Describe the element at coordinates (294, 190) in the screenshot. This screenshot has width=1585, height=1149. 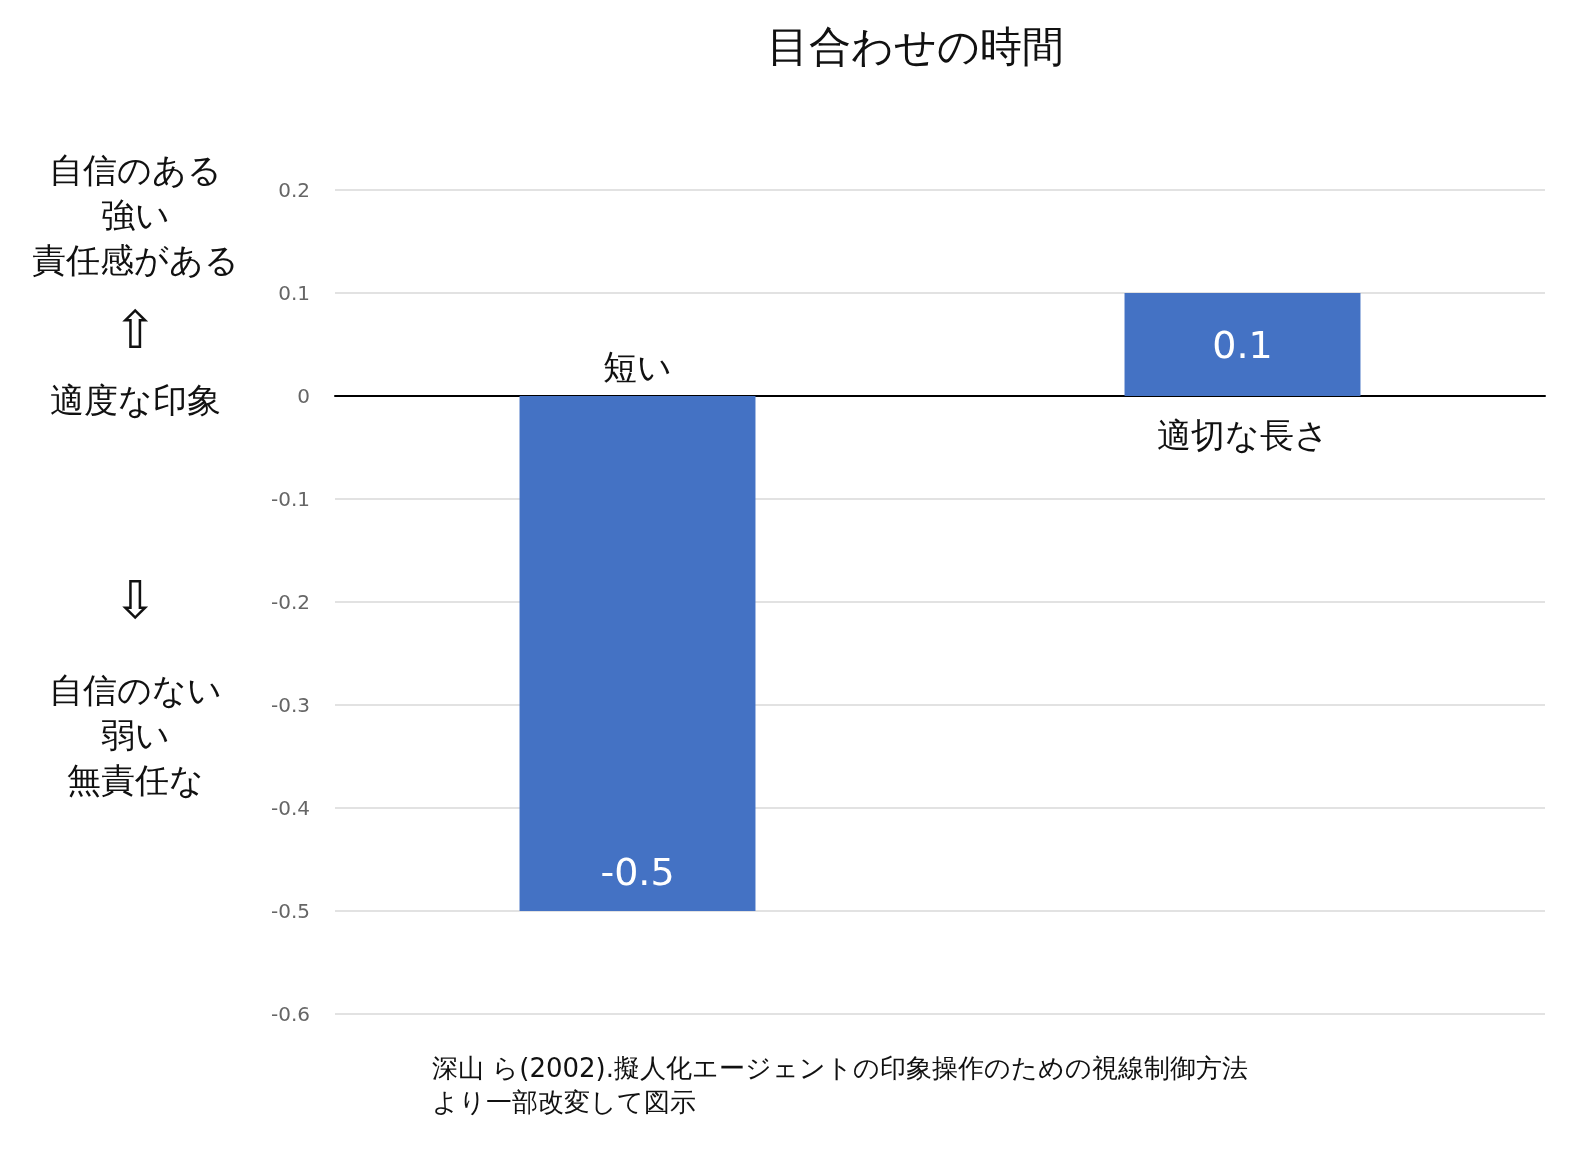
I see `y-tick-label: 0.2` at that location.